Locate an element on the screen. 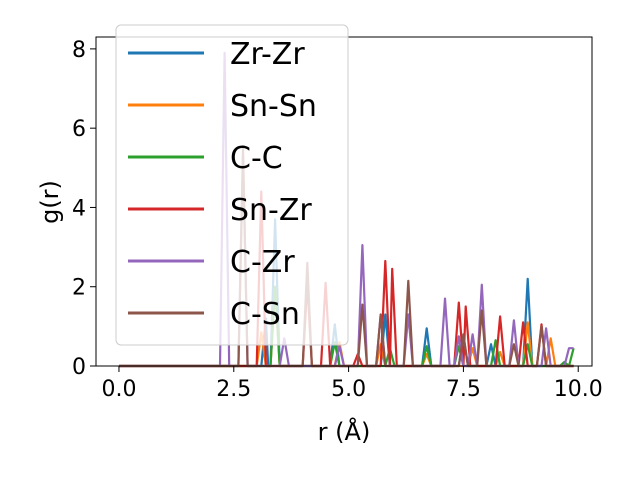 This screenshot has height=480, width=640. x-tick-label: 0.0 is located at coordinates (118, 389).